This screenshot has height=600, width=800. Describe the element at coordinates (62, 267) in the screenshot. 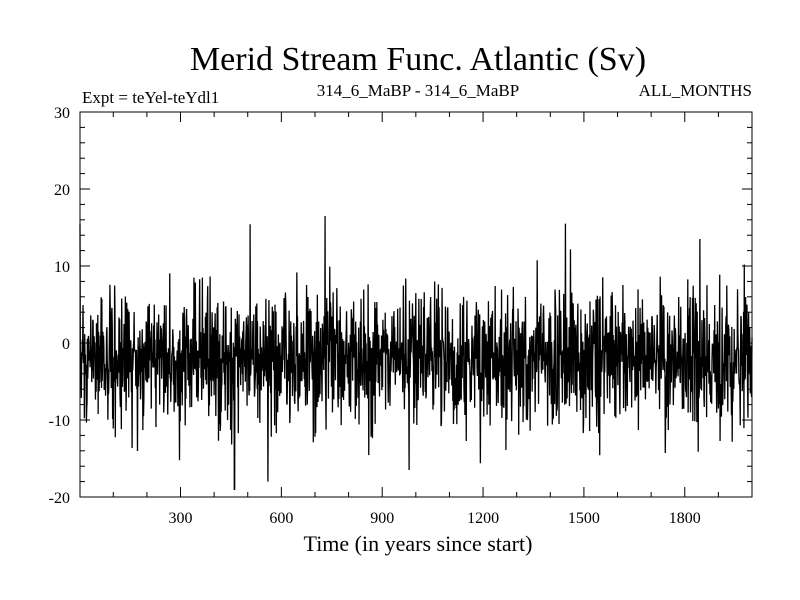

I see `y-tick-label: 10` at that location.